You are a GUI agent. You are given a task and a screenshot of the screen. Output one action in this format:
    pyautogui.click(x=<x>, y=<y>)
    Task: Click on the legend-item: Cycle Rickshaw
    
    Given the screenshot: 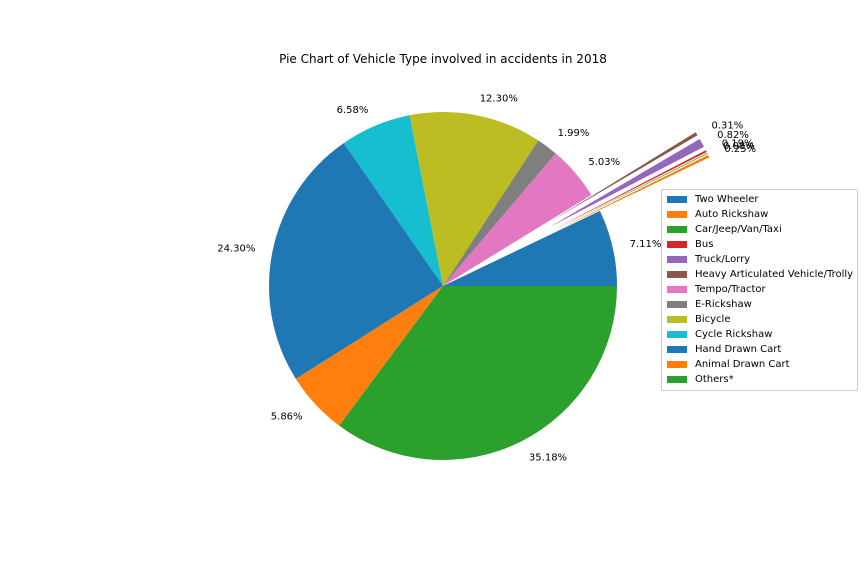 What is the action you would take?
    pyautogui.click(x=759, y=334)
    